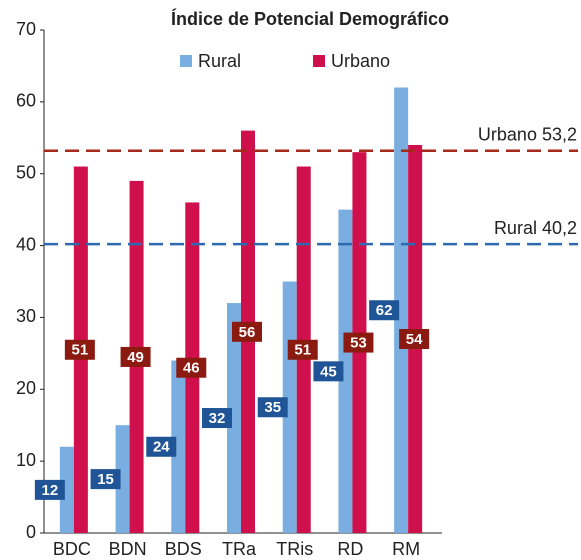  I want to click on value-label: 24, so click(161, 447).